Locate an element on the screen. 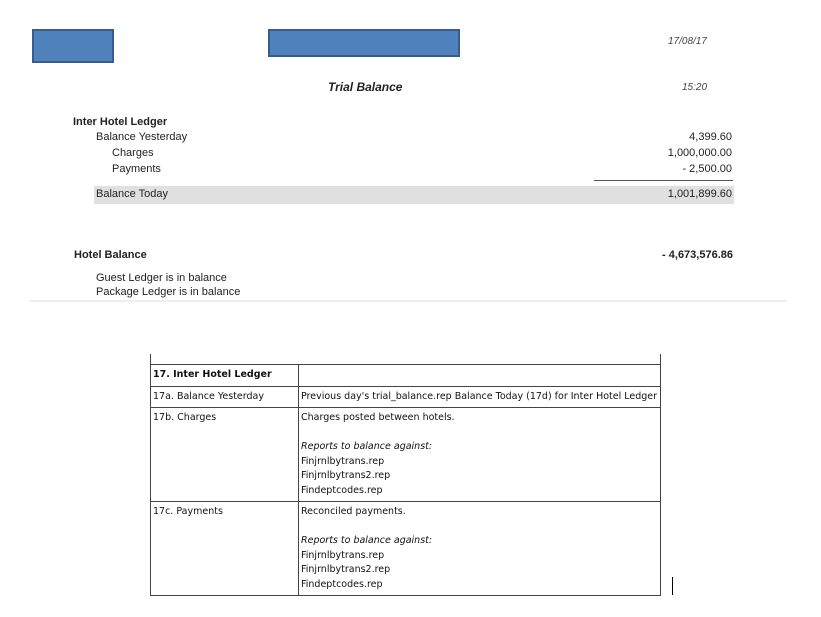 The image size is (821, 617). row-label: Payments is located at coordinates (136, 169).